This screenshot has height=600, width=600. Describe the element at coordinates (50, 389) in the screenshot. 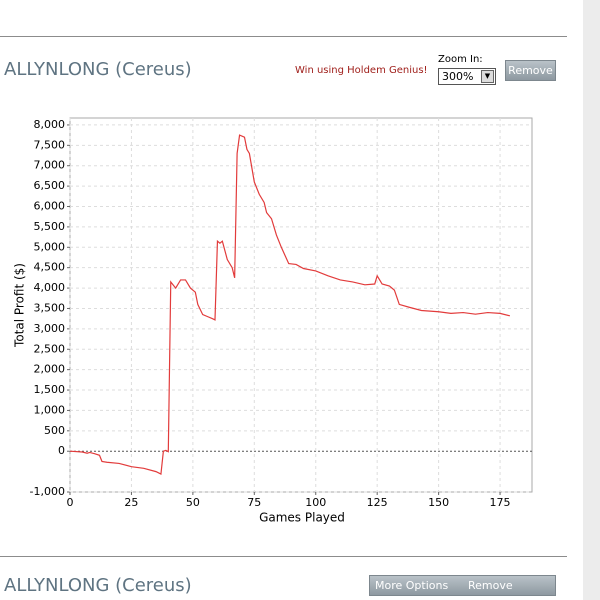

I see `y-tick-label: 1,500` at that location.